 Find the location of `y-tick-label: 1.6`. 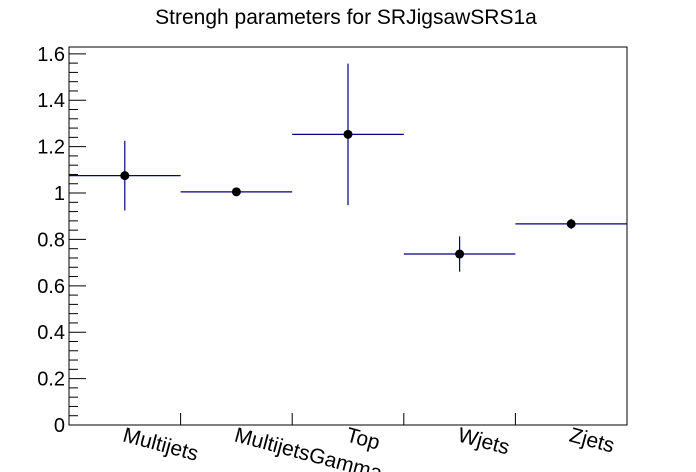

y-tick-label: 1.6 is located at coordinates (51, 55).